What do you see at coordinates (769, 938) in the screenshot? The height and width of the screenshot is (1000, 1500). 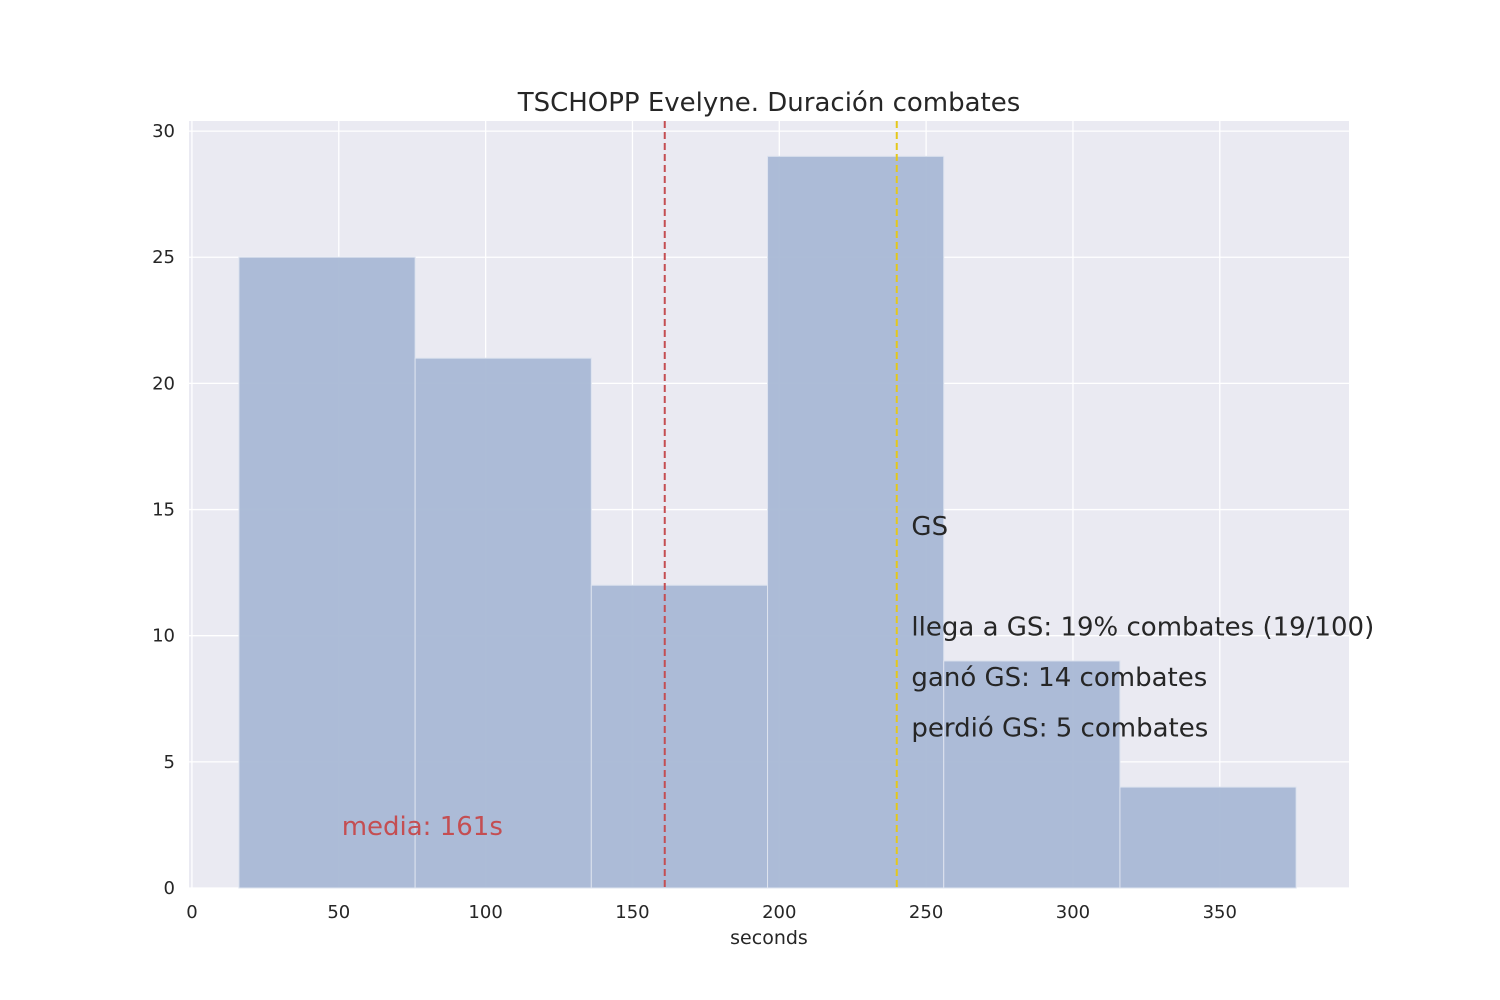 I see `x-axis-label: seconds` at bounding box center [769, 938].